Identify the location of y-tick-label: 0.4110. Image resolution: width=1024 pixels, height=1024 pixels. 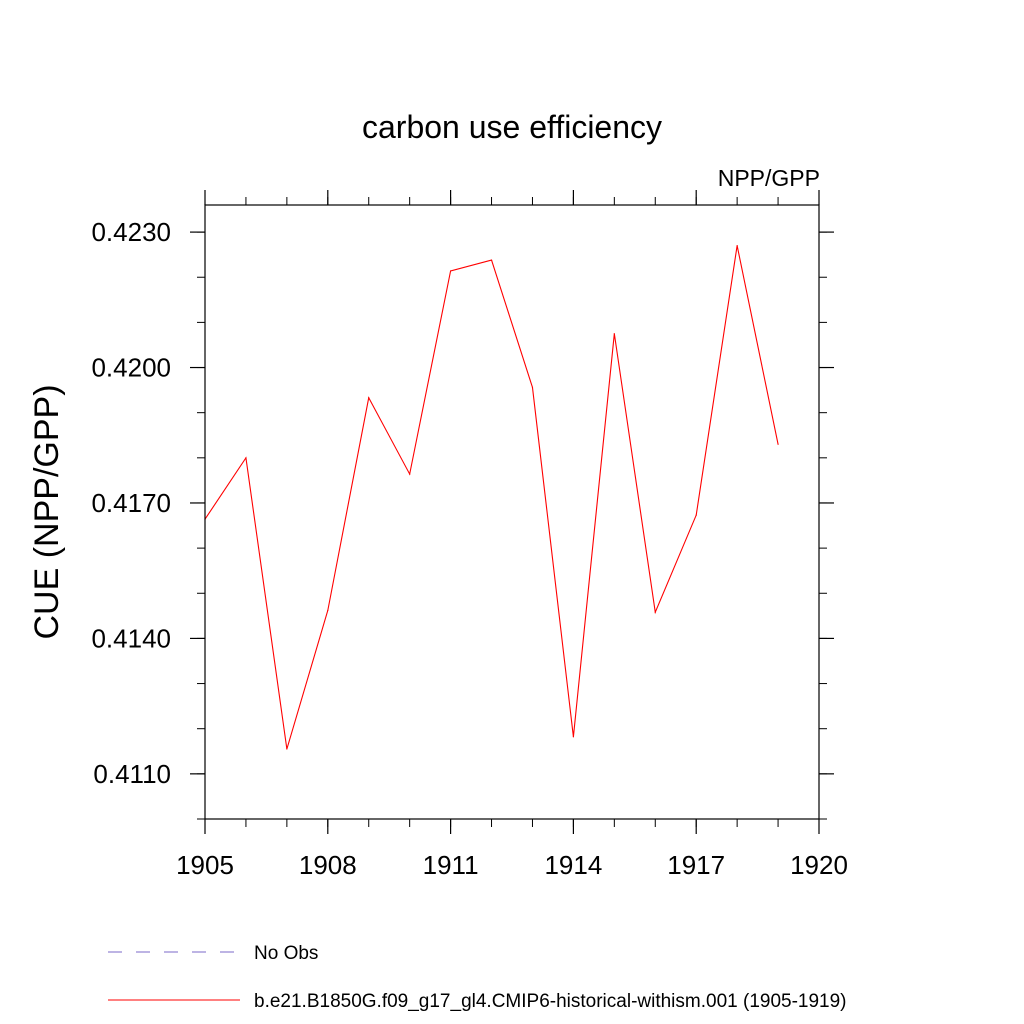
(132, 774).